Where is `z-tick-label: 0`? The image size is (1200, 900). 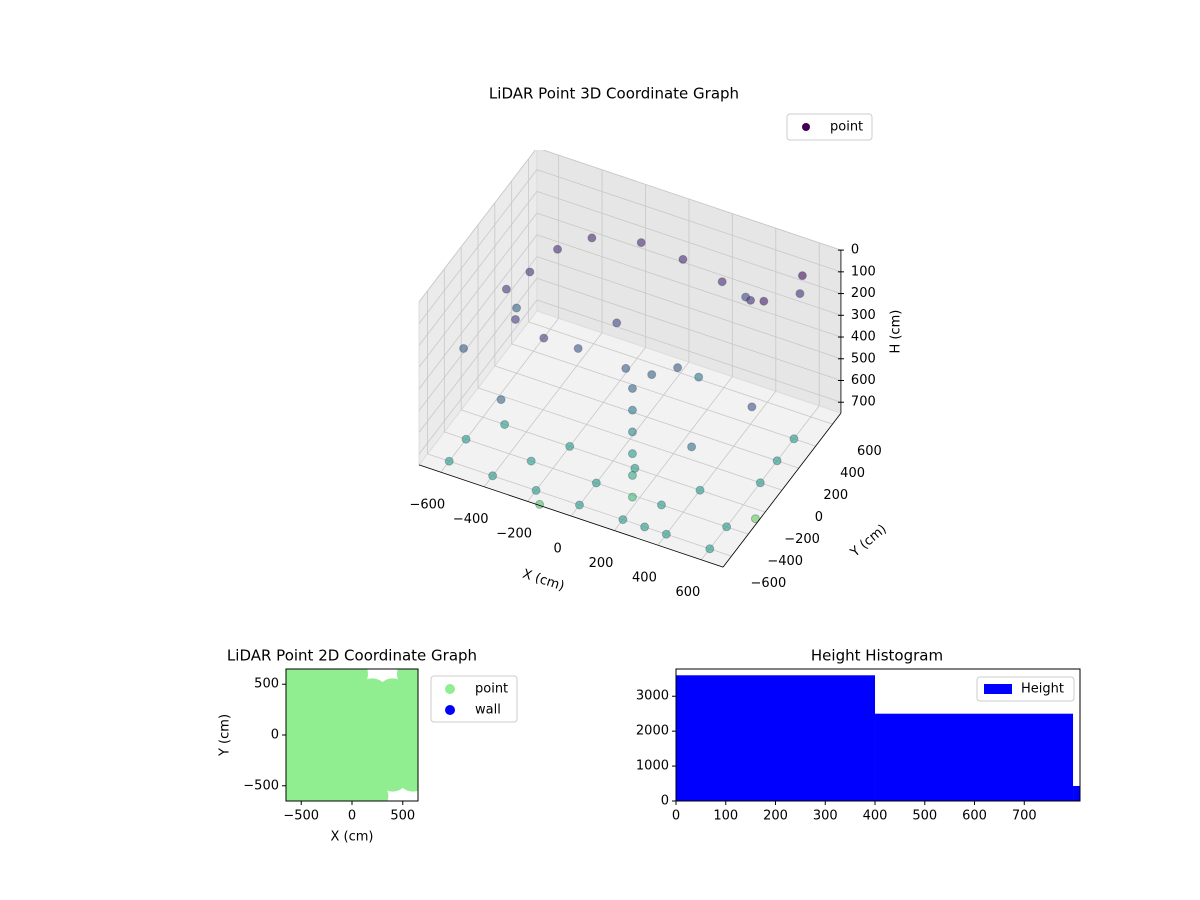
z-tick-label: 0 is located at coordinates (855, 250).